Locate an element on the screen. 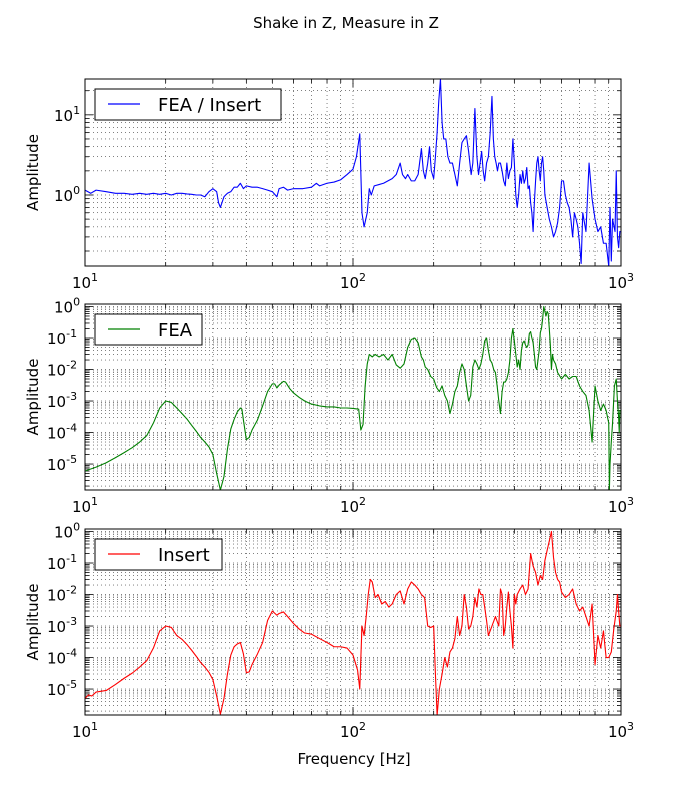 This screenshot has width=691, height=795. legend-label: Insert is located at coordinates (184, 555).